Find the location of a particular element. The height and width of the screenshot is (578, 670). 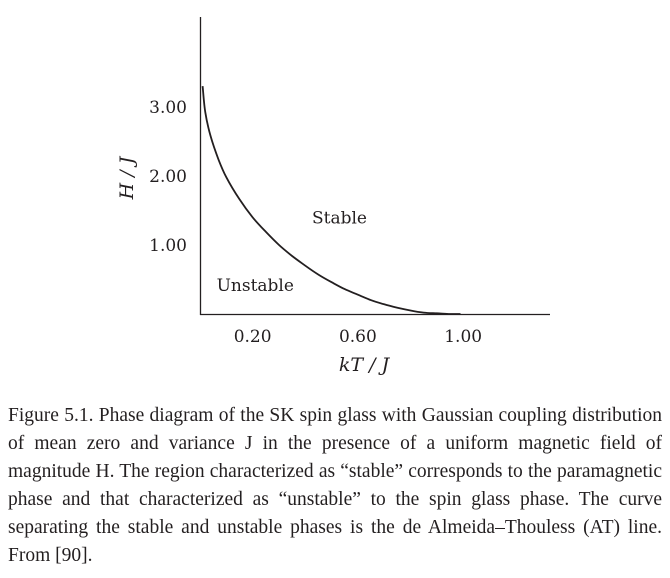

y-tick-label: 3.00 is located at coordinates (168, 108).